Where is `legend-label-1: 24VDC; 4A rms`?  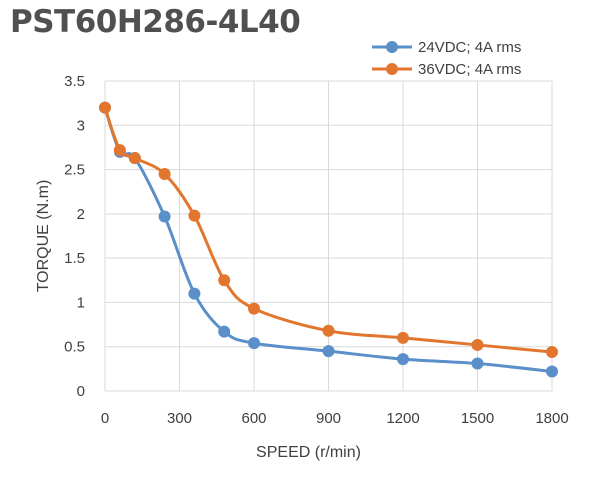 legend-label-1: 24VDC; 4A rms is located at coordinates (469, 47).